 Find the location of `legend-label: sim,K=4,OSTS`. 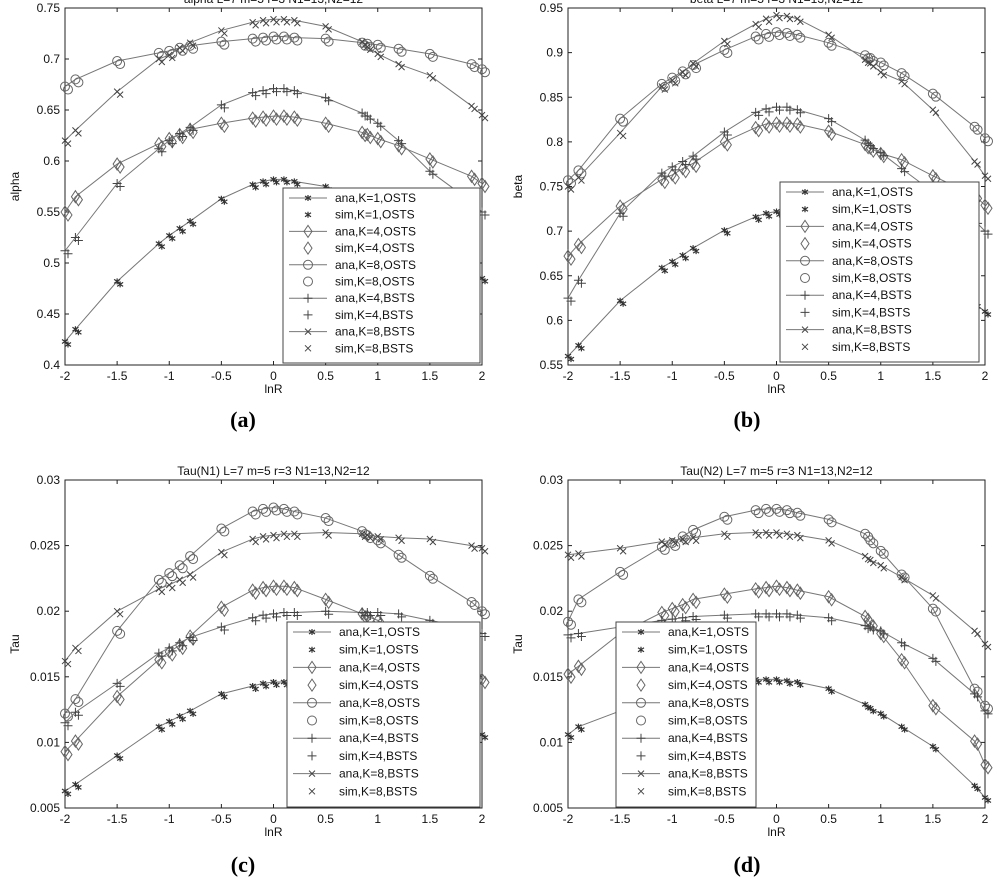

legend-label: sim,K=4,OSTS is located at coordinates (379, 685).